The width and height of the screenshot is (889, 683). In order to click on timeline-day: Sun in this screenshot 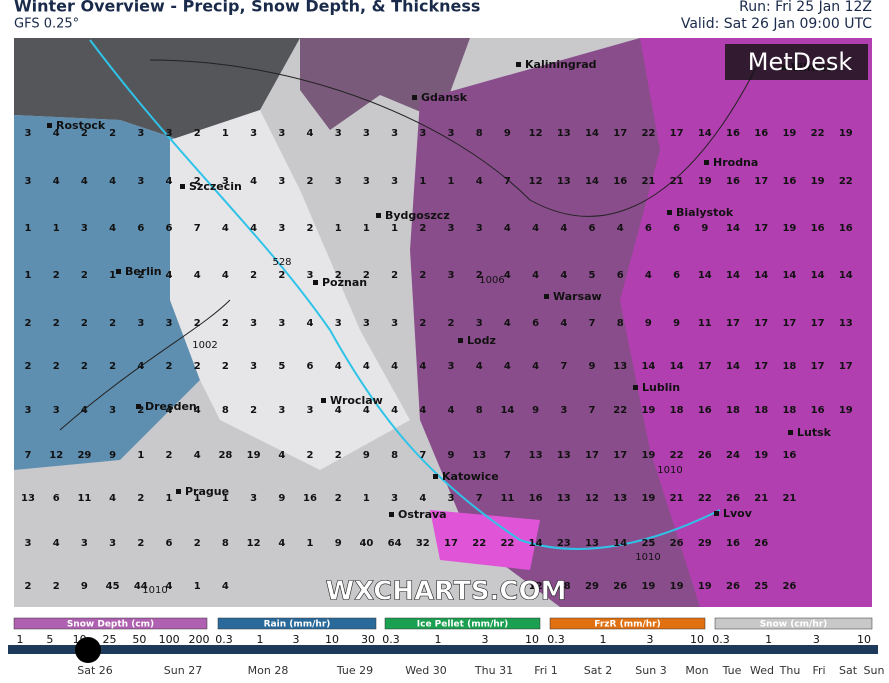, I will do `click(874, 670)`.